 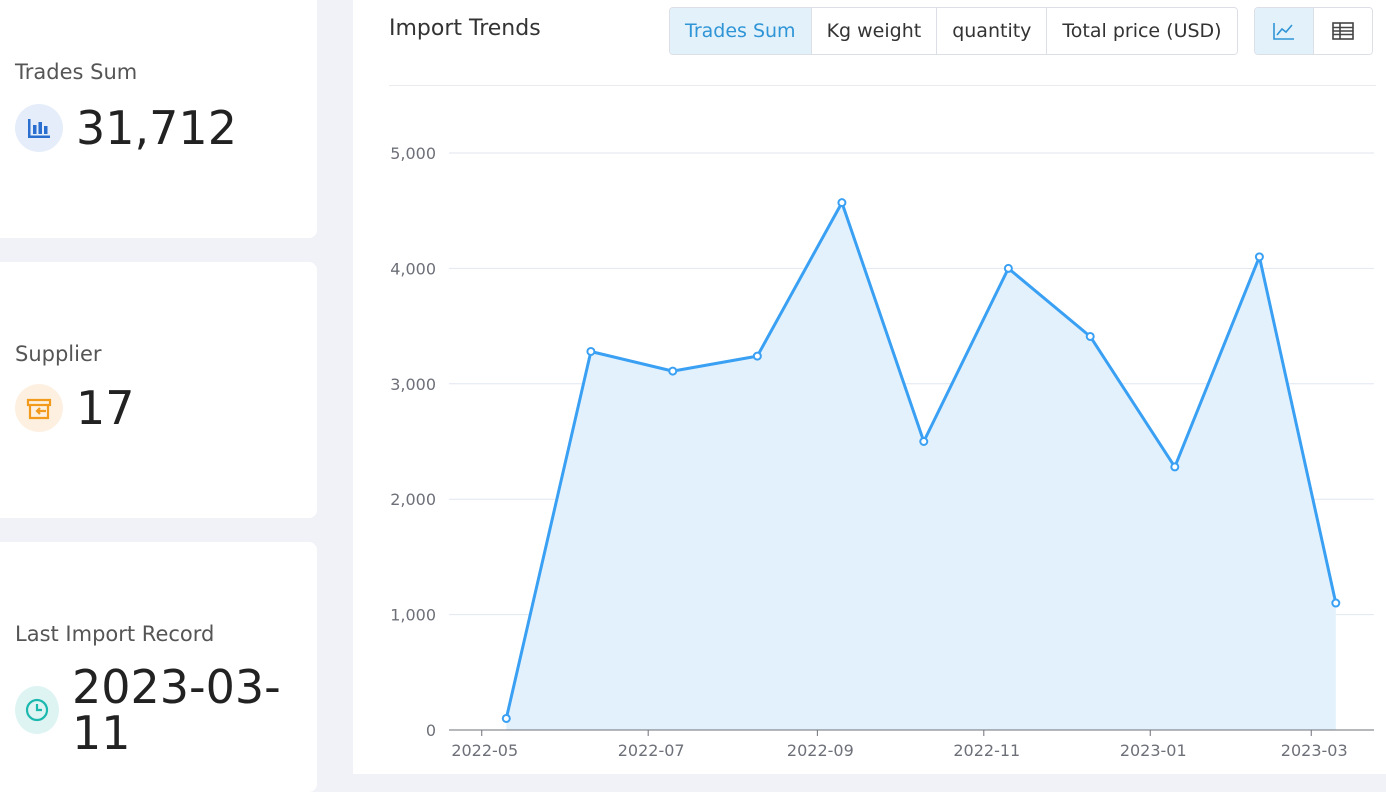 I want to click on line-chart-icon, so click(x=1283, y=31).